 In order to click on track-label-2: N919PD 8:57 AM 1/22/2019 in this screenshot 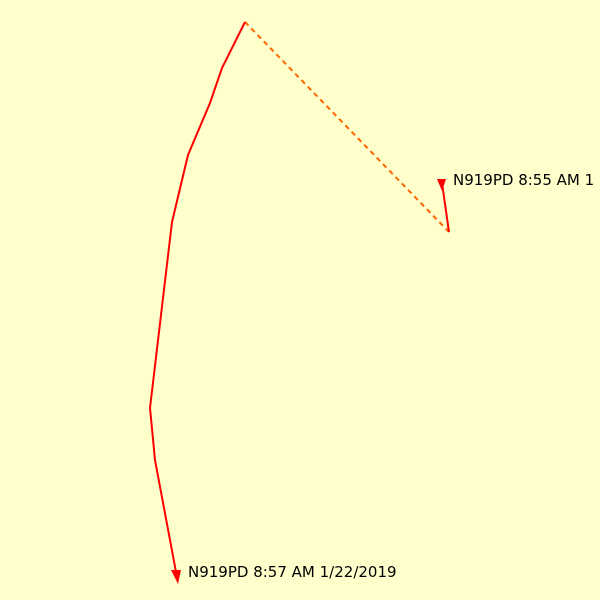, I will do `click(292, 572)`.